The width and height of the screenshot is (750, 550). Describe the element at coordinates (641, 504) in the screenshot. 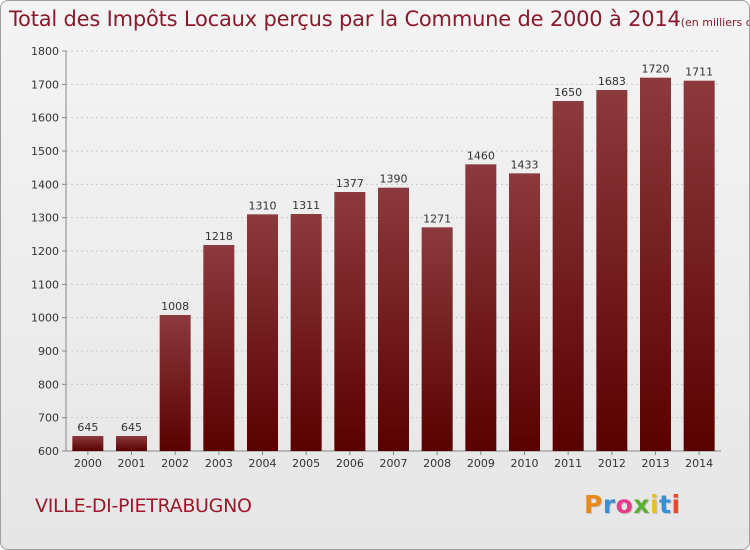

I see `logo-letter: x` at that location.